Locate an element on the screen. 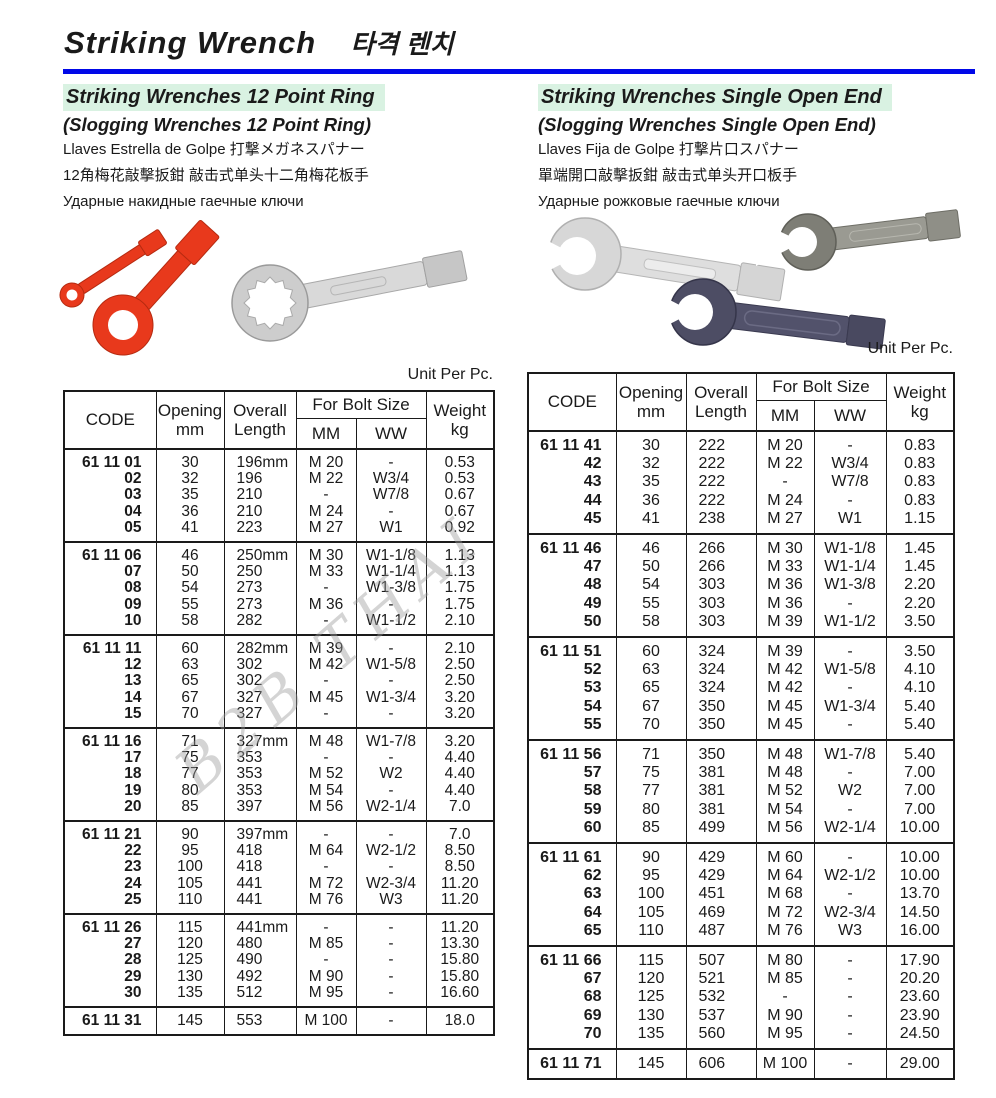 The width and height of the screenshot is (996, 1098). cell-ww: W1-5/8 is located at coordinates (850, 670).